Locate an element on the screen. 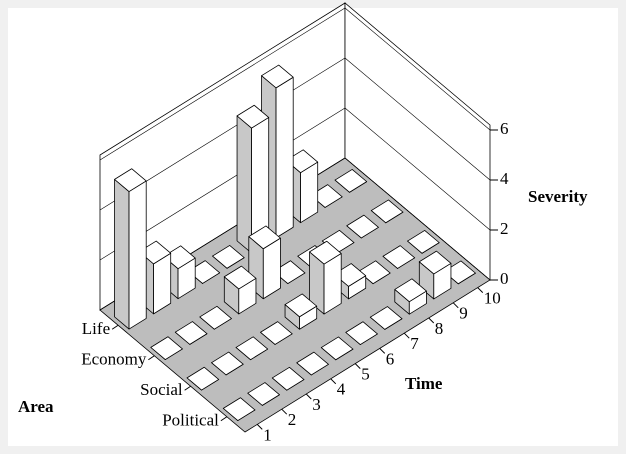 This screenshot has height=454, width=626. z-tick-label: 6 is located at coordinates (504, 128).